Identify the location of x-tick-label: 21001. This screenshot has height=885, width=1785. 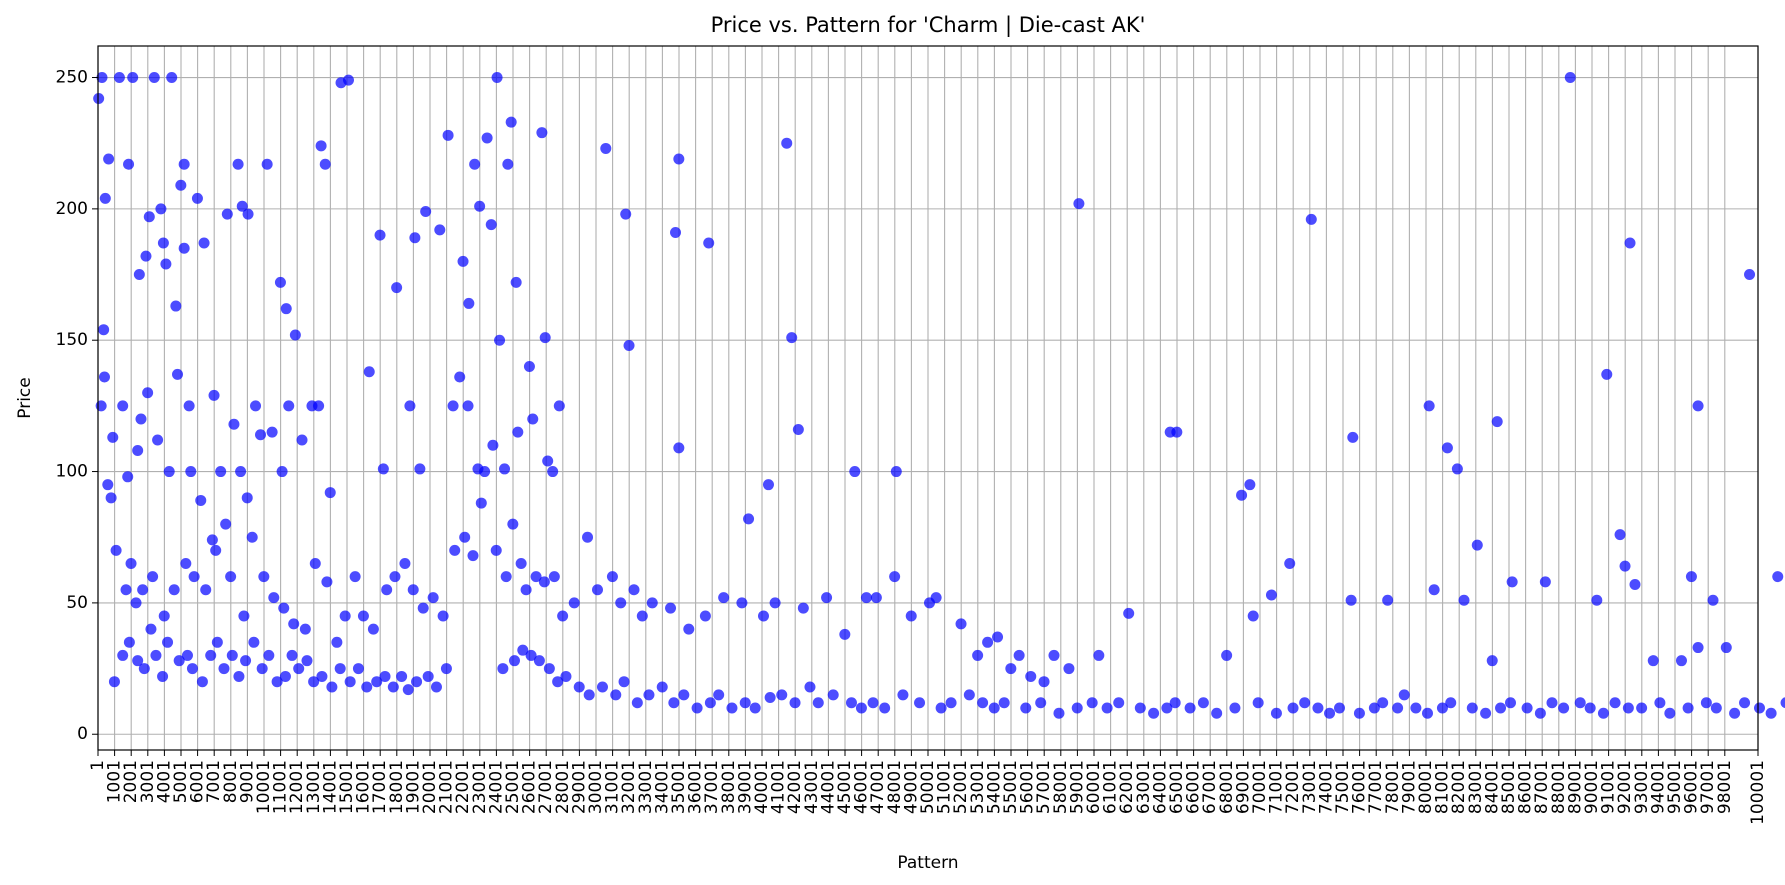
(447, 787).